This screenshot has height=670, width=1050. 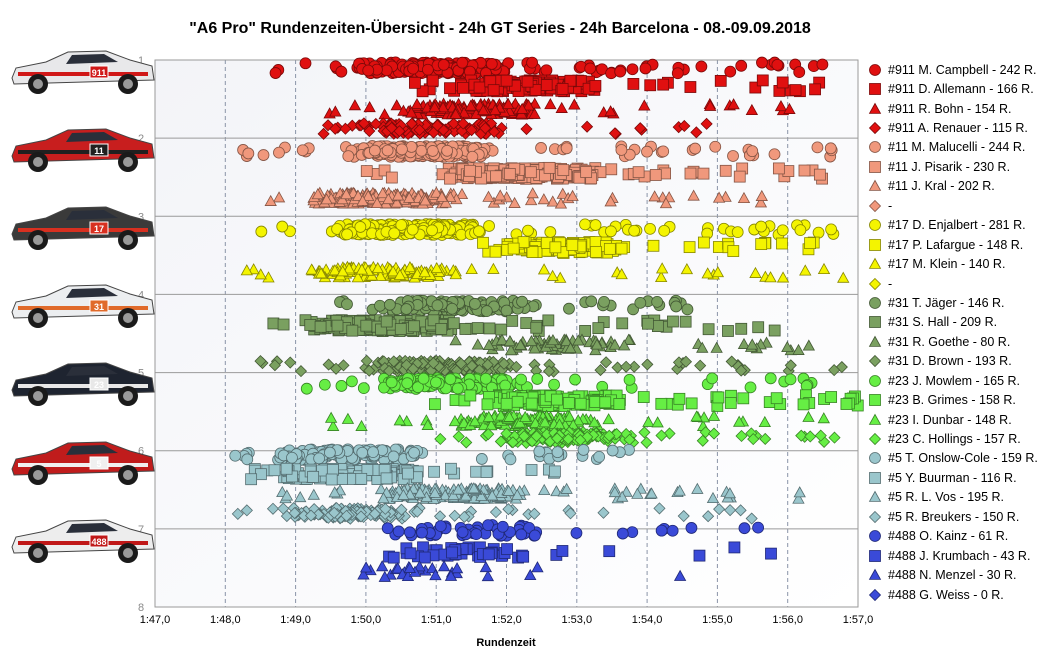 I want to click on legend-label: #23 I. Dunbar - 148 R., so click(x=950, y=419).